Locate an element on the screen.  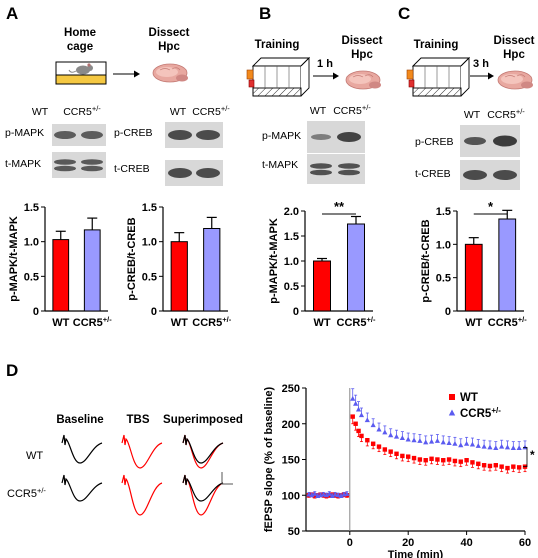
training-box-icon is located at coordinates (278, 77).